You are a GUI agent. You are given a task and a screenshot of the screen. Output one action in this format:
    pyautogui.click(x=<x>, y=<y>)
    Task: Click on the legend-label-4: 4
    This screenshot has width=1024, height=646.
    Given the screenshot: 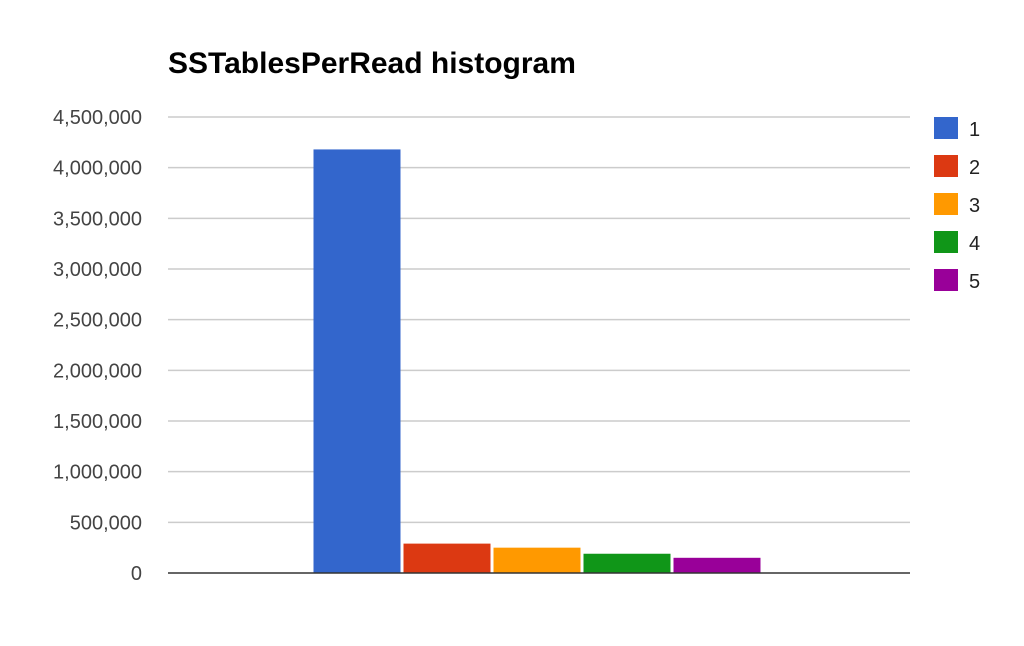 What is the action you would take?
    pyautogui.click(x=974, y=244)
    